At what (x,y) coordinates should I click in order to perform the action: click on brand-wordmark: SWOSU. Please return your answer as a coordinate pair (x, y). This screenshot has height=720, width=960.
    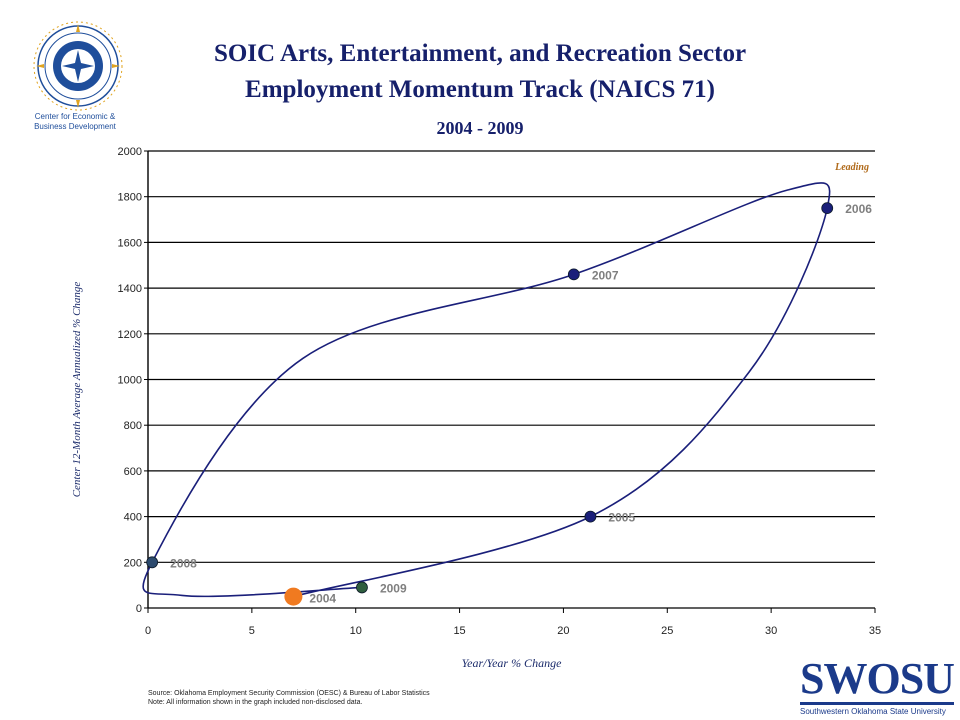
    Looking at the image, I should click on (877, 678).